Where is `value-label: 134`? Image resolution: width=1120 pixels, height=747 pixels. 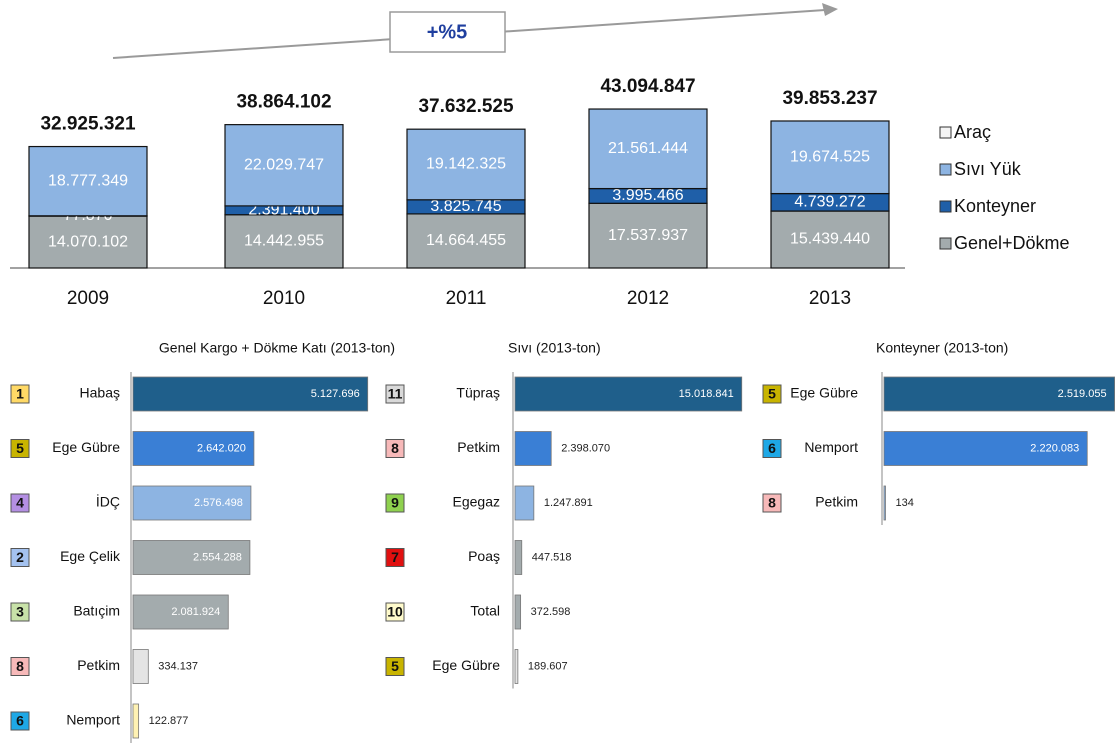 value-label: 134 is located at coordinates (905, 503).